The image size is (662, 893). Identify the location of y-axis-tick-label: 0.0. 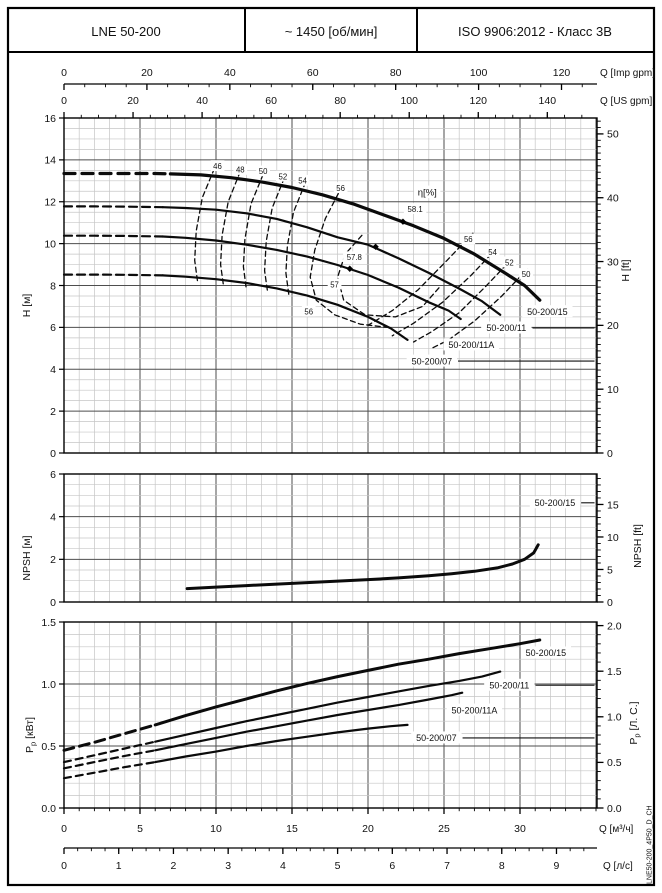
(48, 809).